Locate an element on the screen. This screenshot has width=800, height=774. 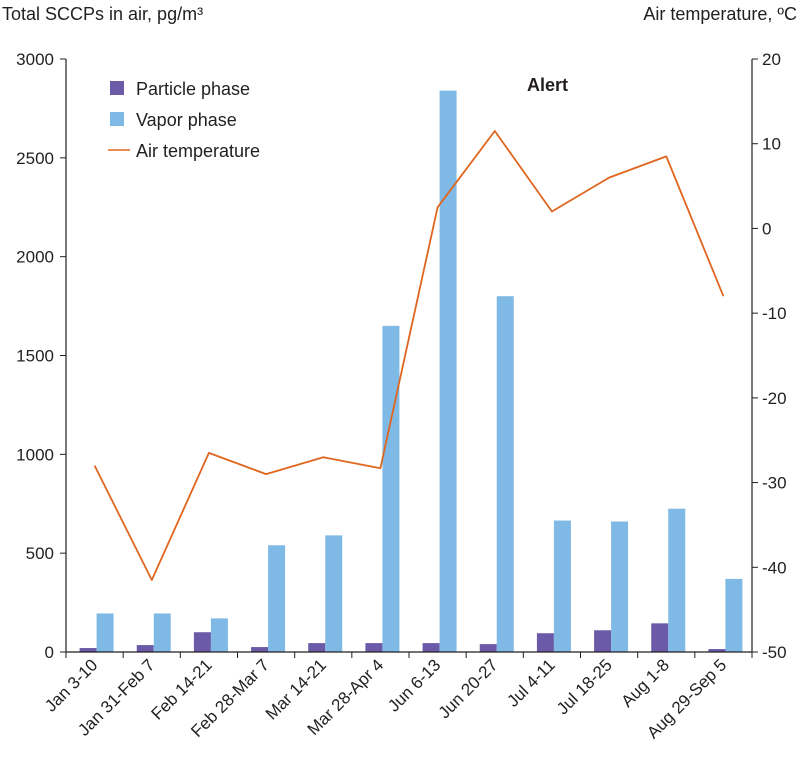
x-tick-label: Jul 4-11 is located at coordinates (530, 682).